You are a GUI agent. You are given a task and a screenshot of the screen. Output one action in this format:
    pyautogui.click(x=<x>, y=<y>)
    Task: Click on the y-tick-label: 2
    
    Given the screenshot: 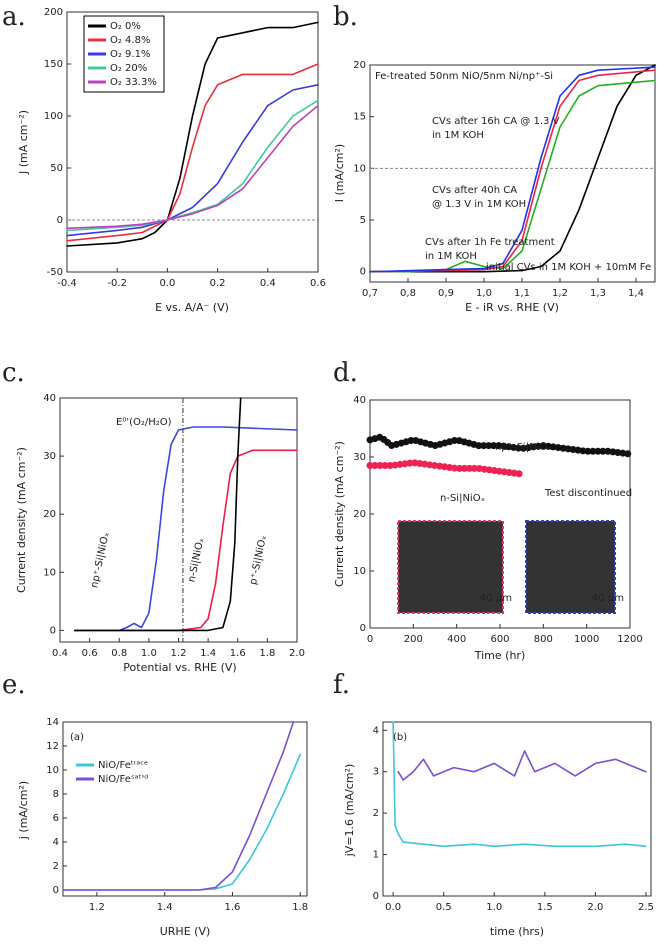 What is the action you would take?
    pyautogui.click(x=376, y=813)
    